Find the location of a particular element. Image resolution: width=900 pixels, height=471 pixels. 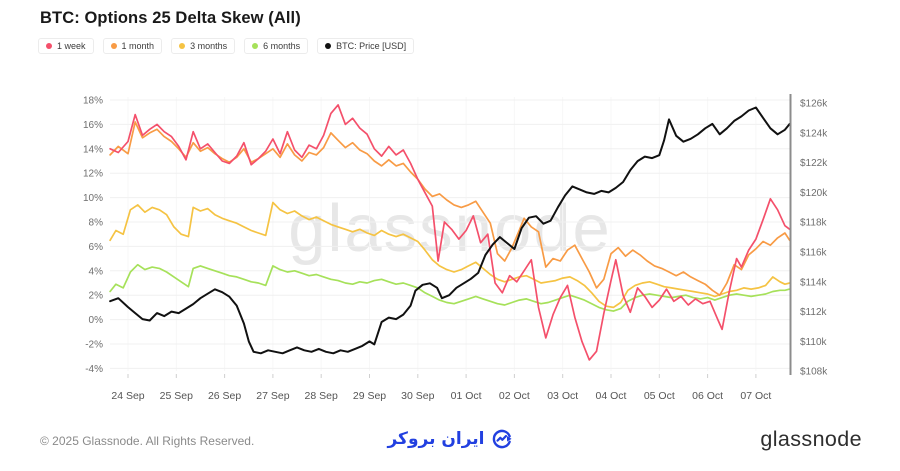

x-axis-label: 30 Sep is located at coordinates (417, 396).